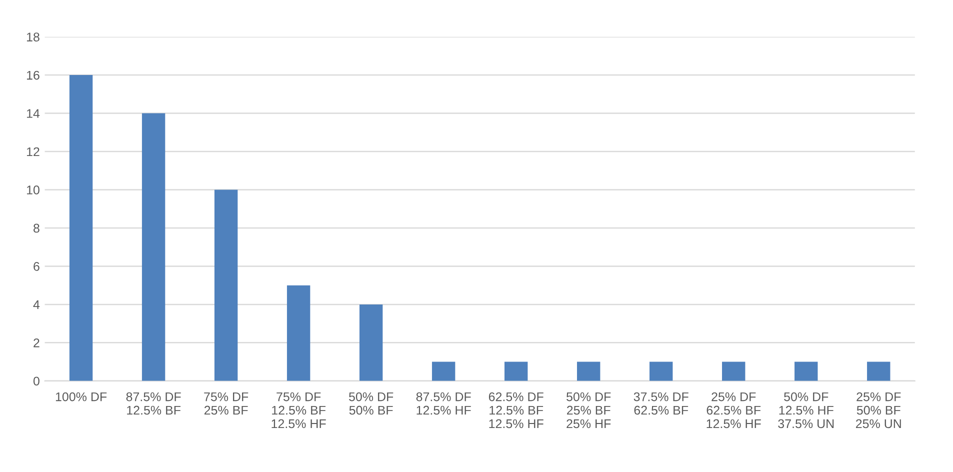  What do you see at coordinates (371, 403) in the screenshot?
I see `x-tick-label: 50% DF 50% BF` at bounding box center [371, 403].